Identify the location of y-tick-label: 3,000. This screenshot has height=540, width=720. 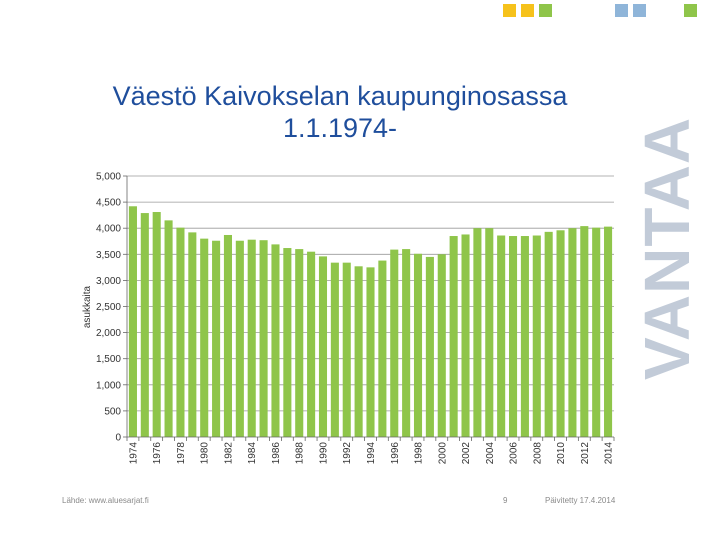
(108, 281).